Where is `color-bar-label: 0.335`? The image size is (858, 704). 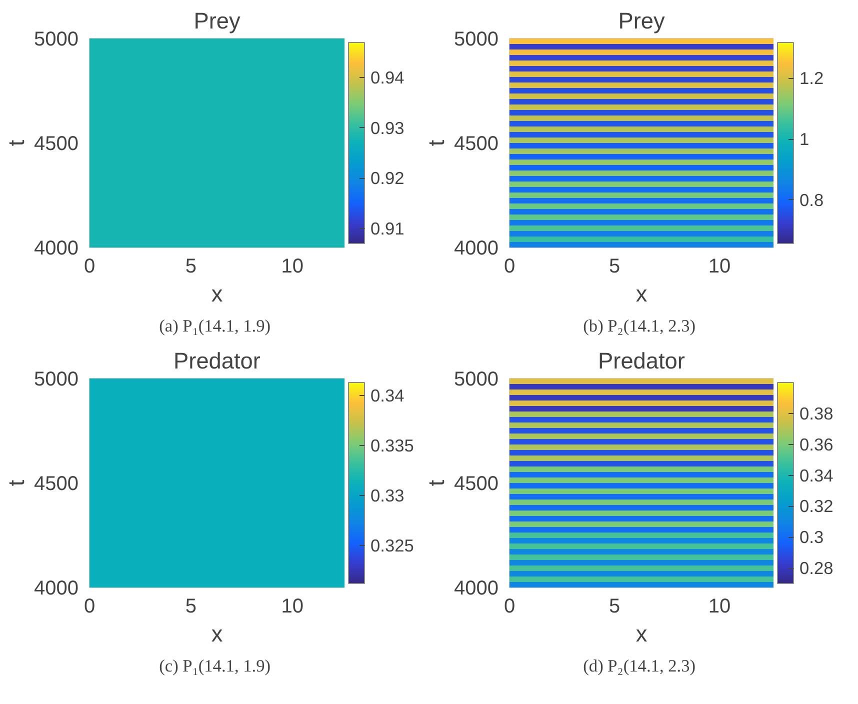 color-bar-label: 0.335 is located at coordinates (392, 446).